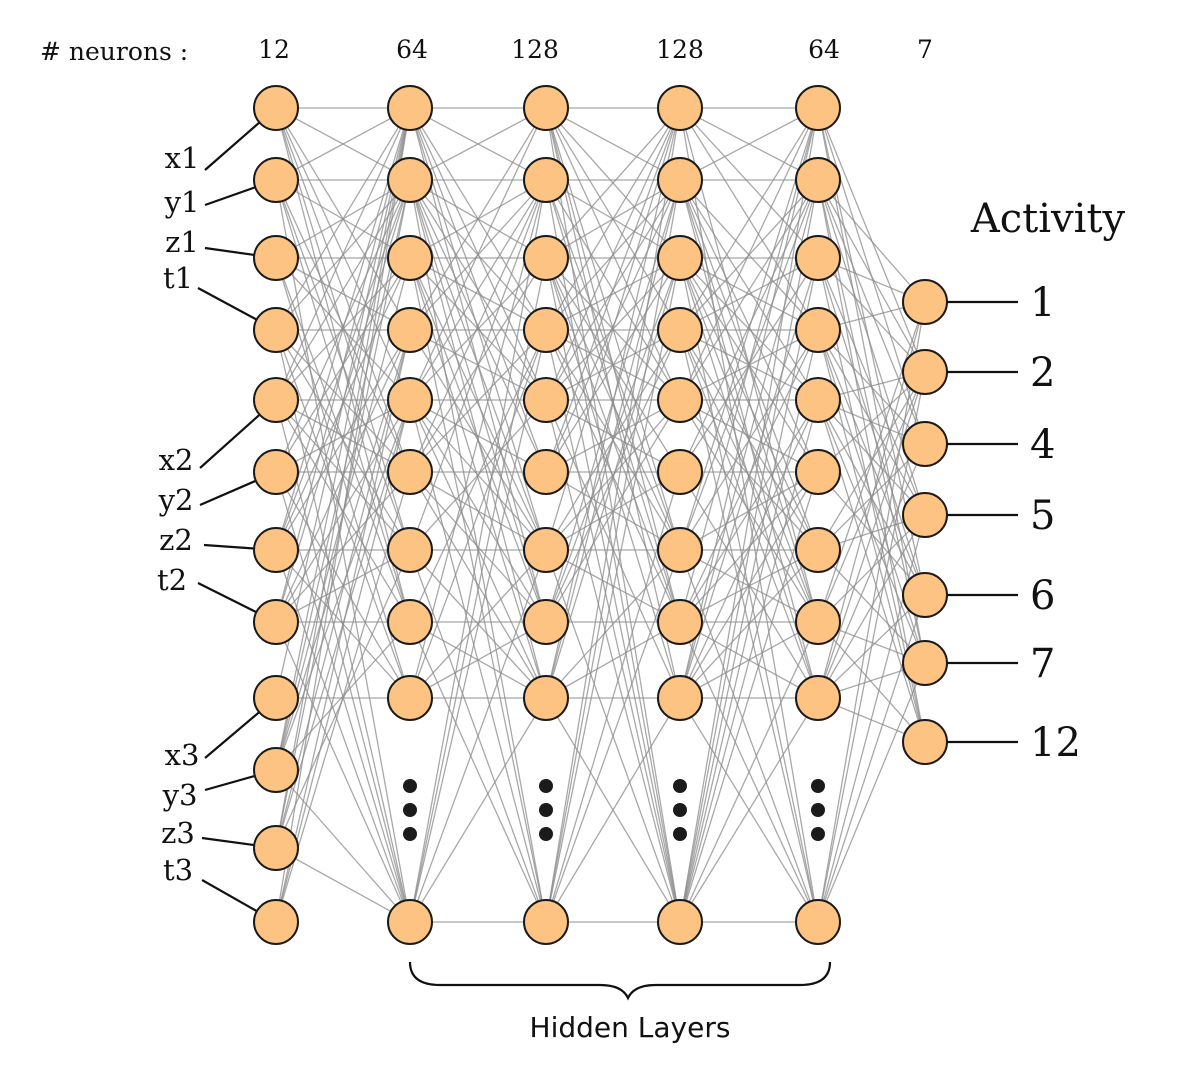  I want to click on output-label: 7, so click(1042, 664).